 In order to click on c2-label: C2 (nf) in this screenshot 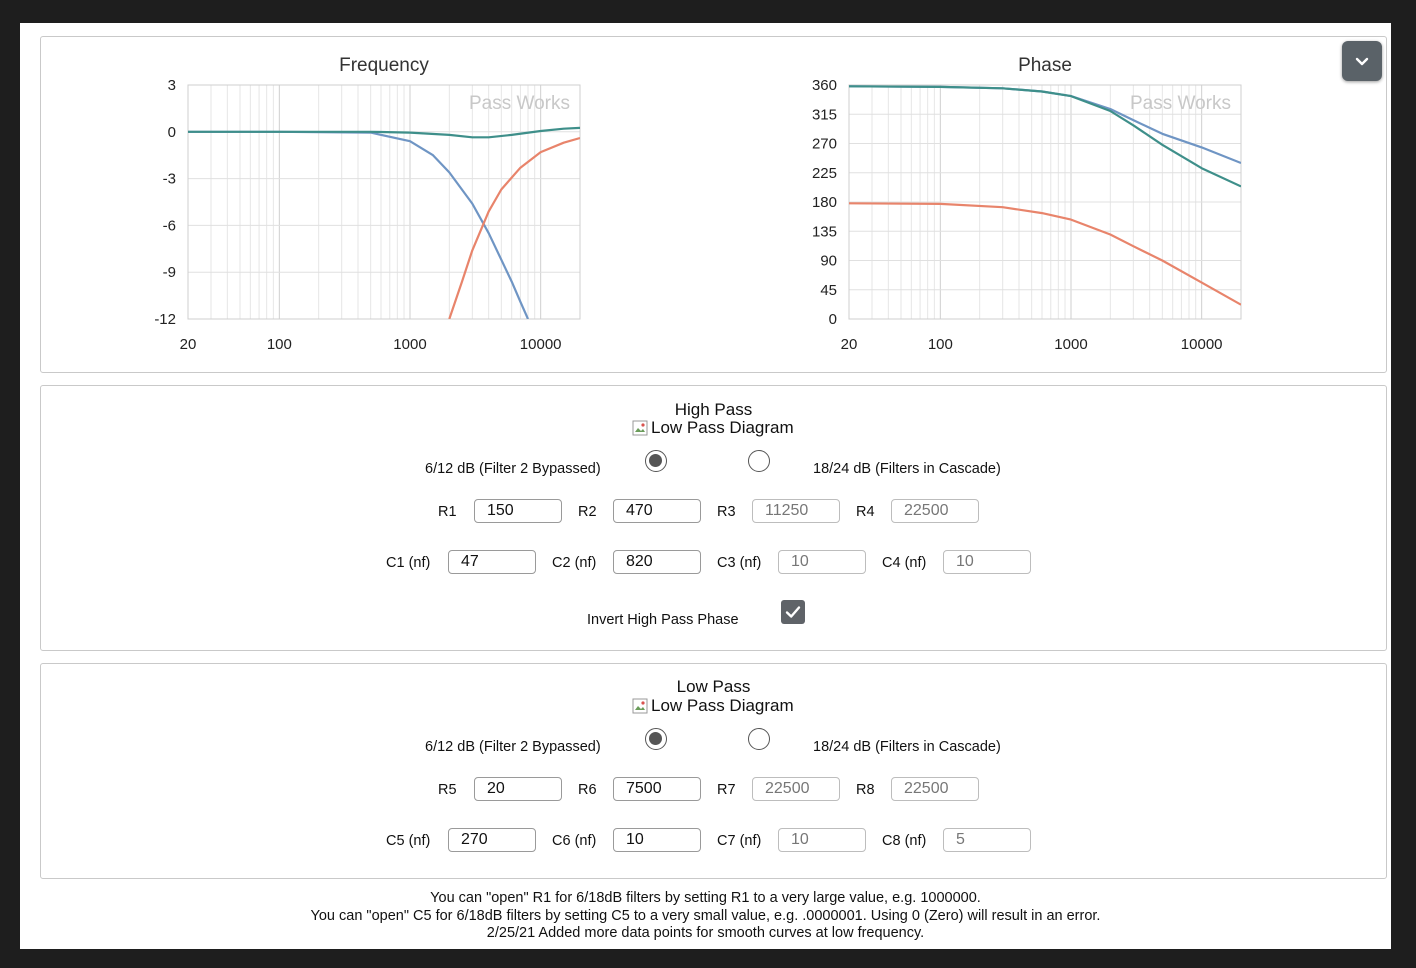, I will do `click(574, 563)`.